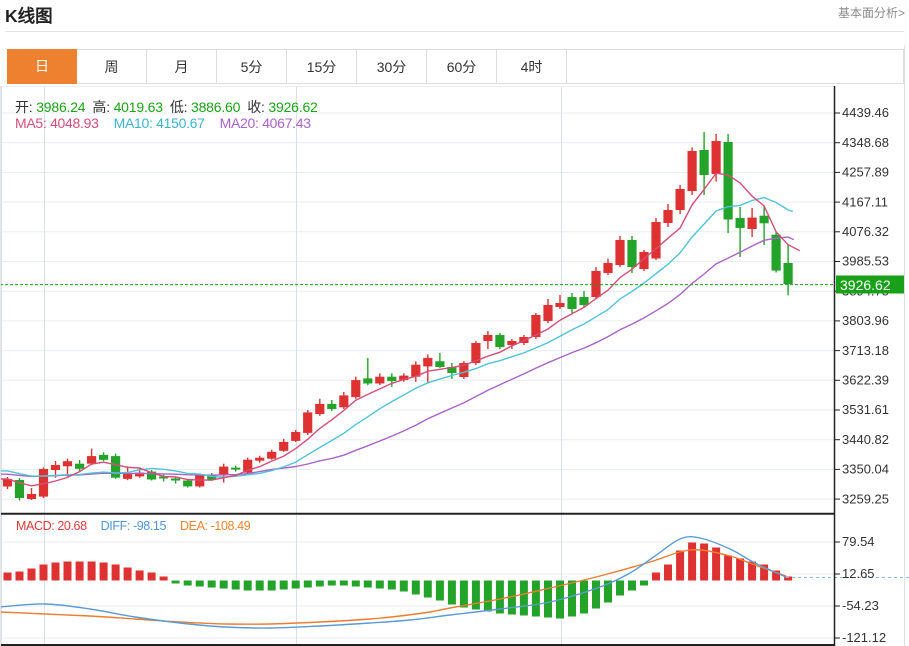 The image size is (909, 646). Describe the element at coordinates (858, 573) in the screenshot. I see `svg-text: 12.65` at that location.